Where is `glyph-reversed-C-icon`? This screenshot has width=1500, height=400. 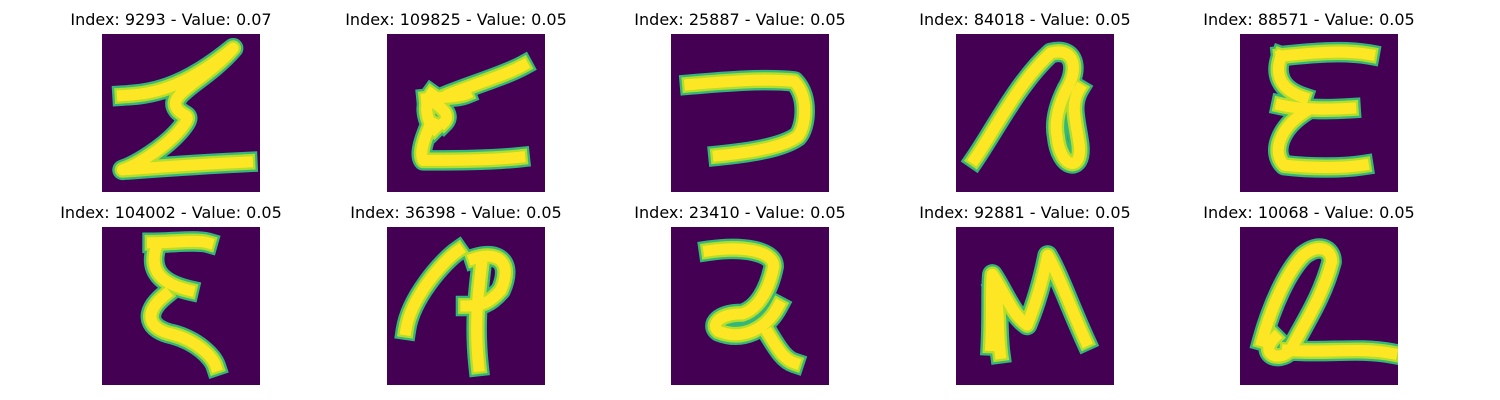 glyph-reversed-C-icon is located at coordinates (750, 113).